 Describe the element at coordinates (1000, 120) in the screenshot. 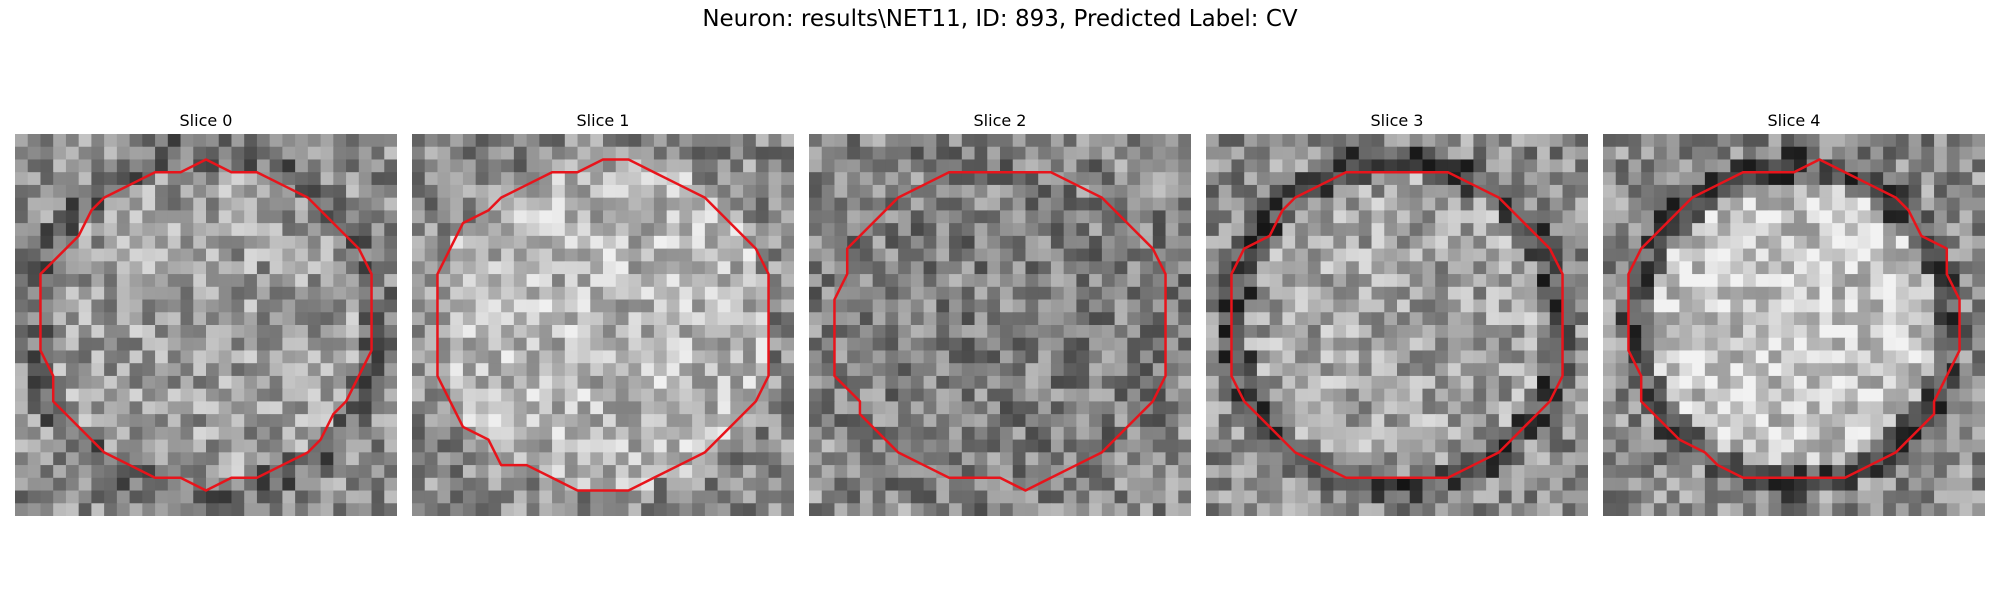

I see `panel-title: Slice 2` at that location.